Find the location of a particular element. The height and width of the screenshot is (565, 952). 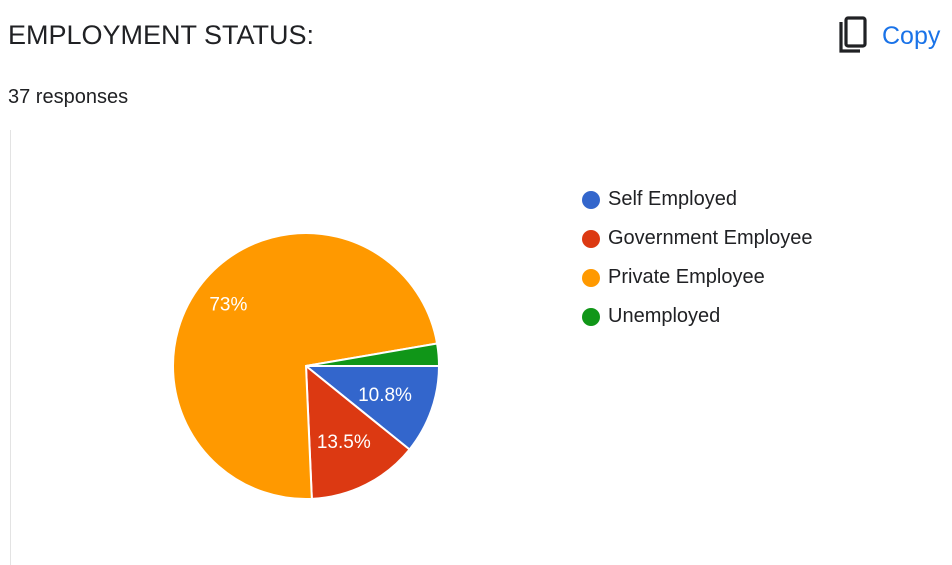

legend-label: Self Employed is located at coordinates (672, 199).